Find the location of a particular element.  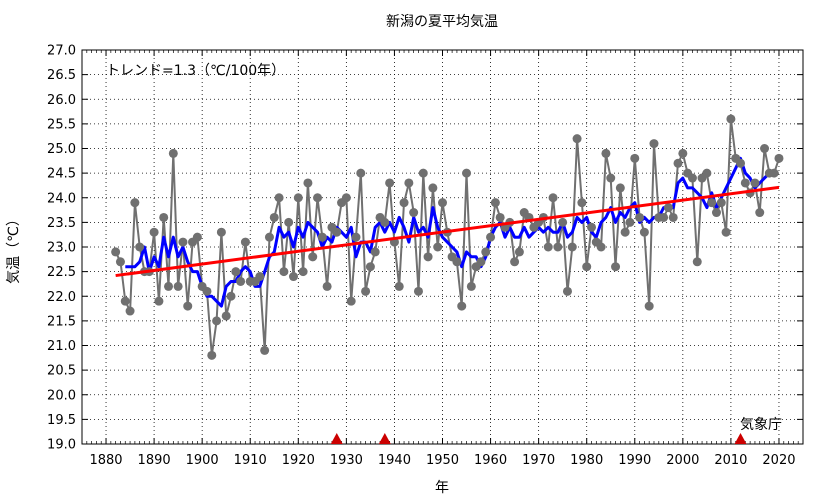

x-tick-label: 1960 is located at coordinates (490, 460).